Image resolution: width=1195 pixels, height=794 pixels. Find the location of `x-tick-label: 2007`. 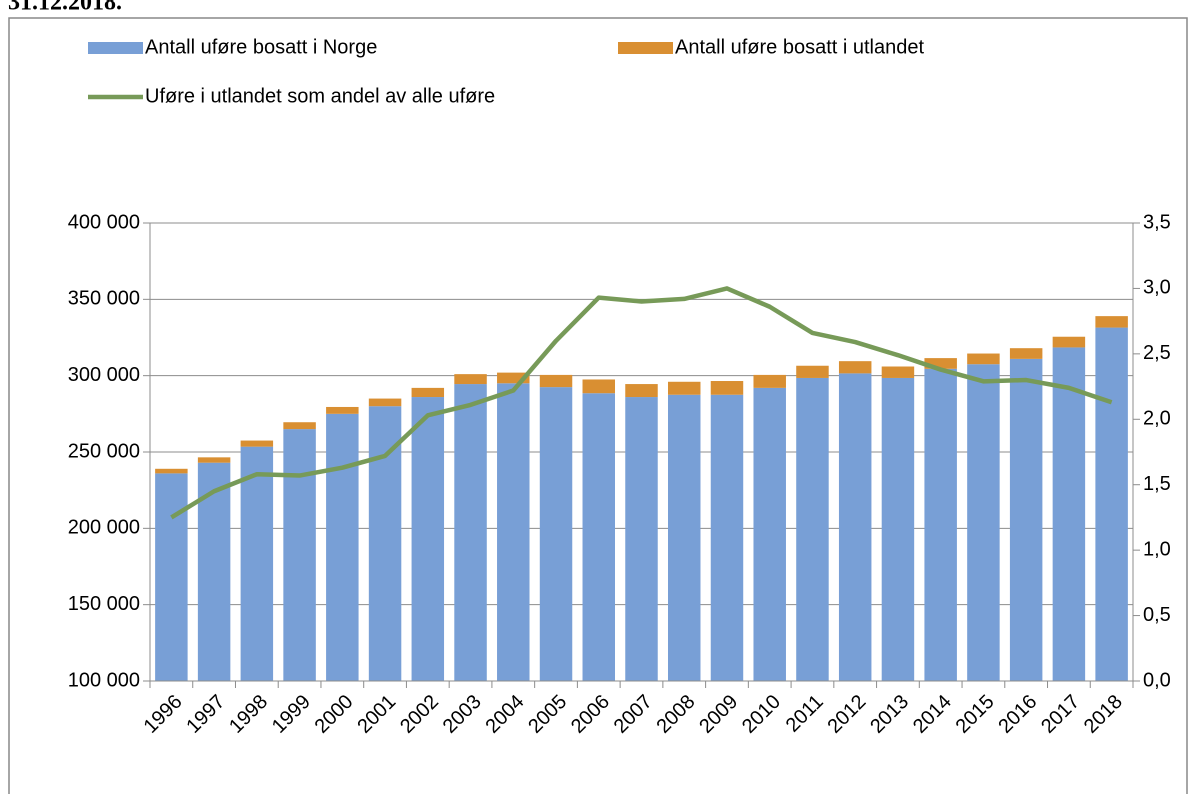

x-tick-label: 2007 is located at coordinates (633, 714).